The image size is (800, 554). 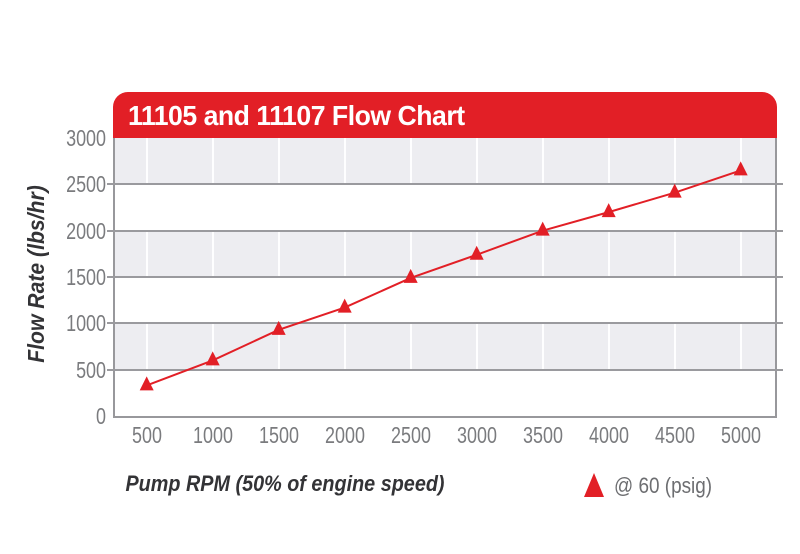 I want to click on y-tick-label: 3000, so click(x=86, y=138).